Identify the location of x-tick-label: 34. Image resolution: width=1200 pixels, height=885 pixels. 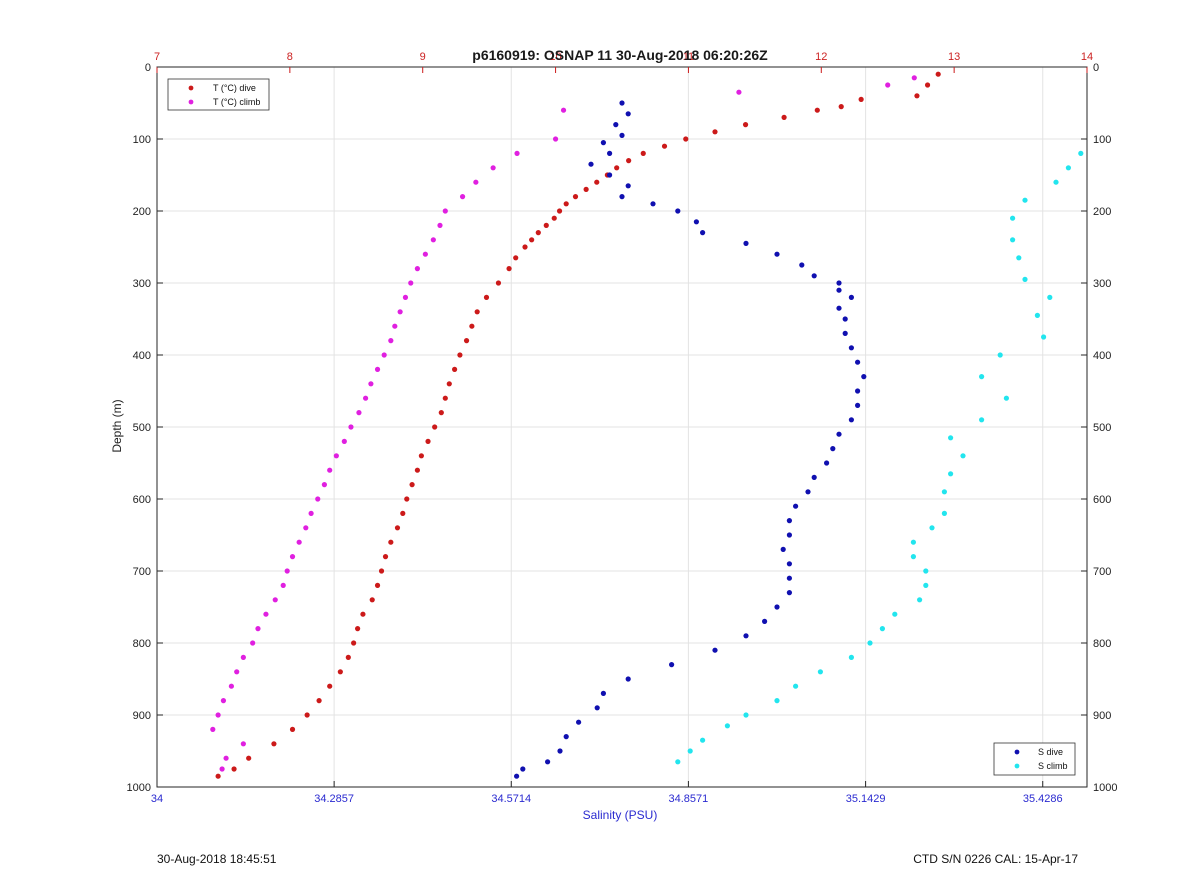
(157, 799).